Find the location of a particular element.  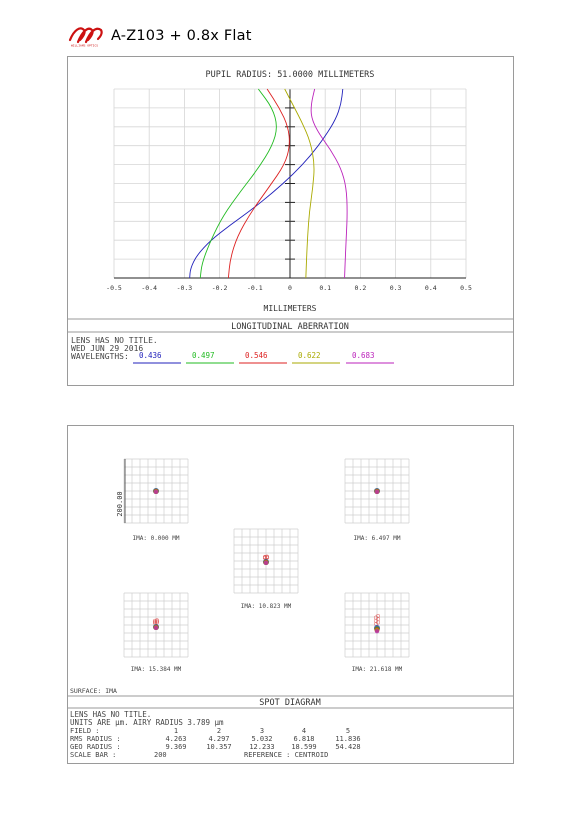

x-tick-label: 0.3 is located at coordinates (396, 288).